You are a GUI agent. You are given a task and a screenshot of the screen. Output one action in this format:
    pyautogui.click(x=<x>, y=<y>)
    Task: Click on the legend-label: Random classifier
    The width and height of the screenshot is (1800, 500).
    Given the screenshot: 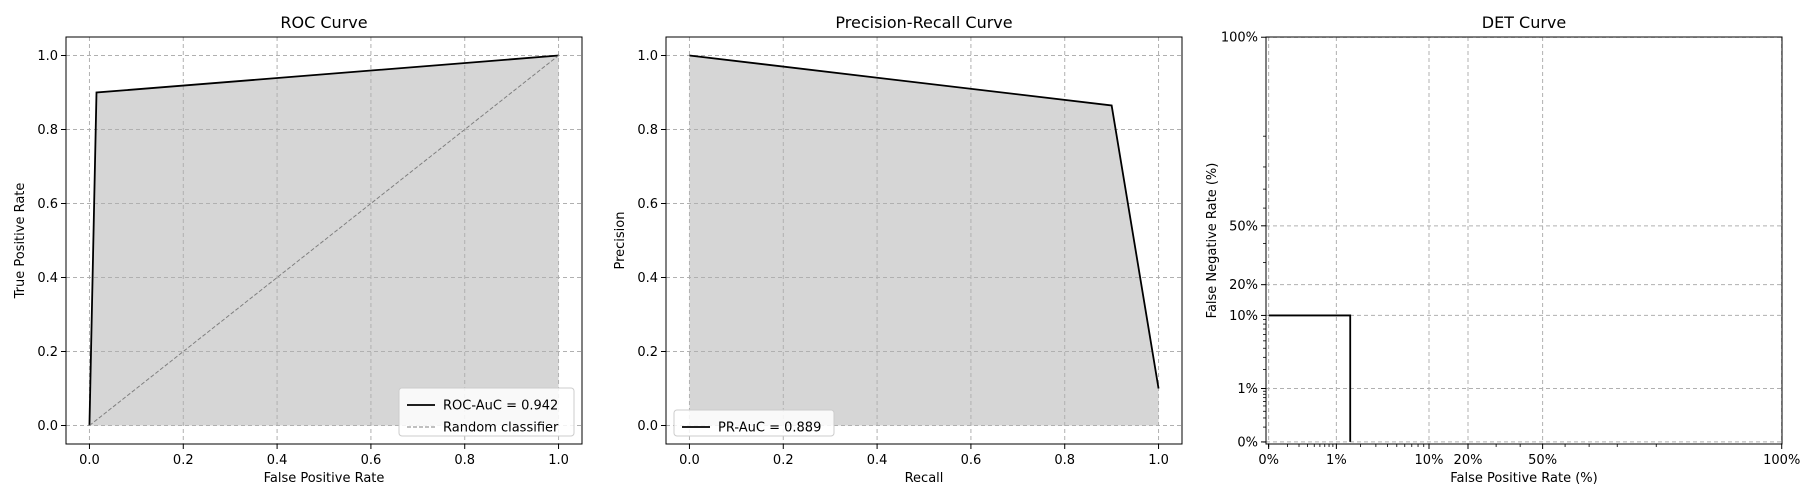 What is the action you would take?
    pyautogui.click(x=501, y=428)
    